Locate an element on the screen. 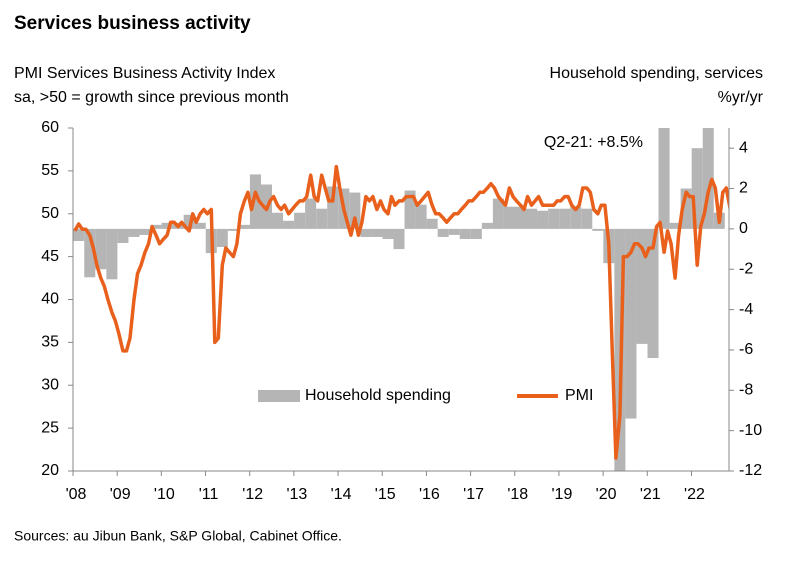 This screenshot has height=564, width=799. y-tick-label: 25 is located at coordinates (50, 427).